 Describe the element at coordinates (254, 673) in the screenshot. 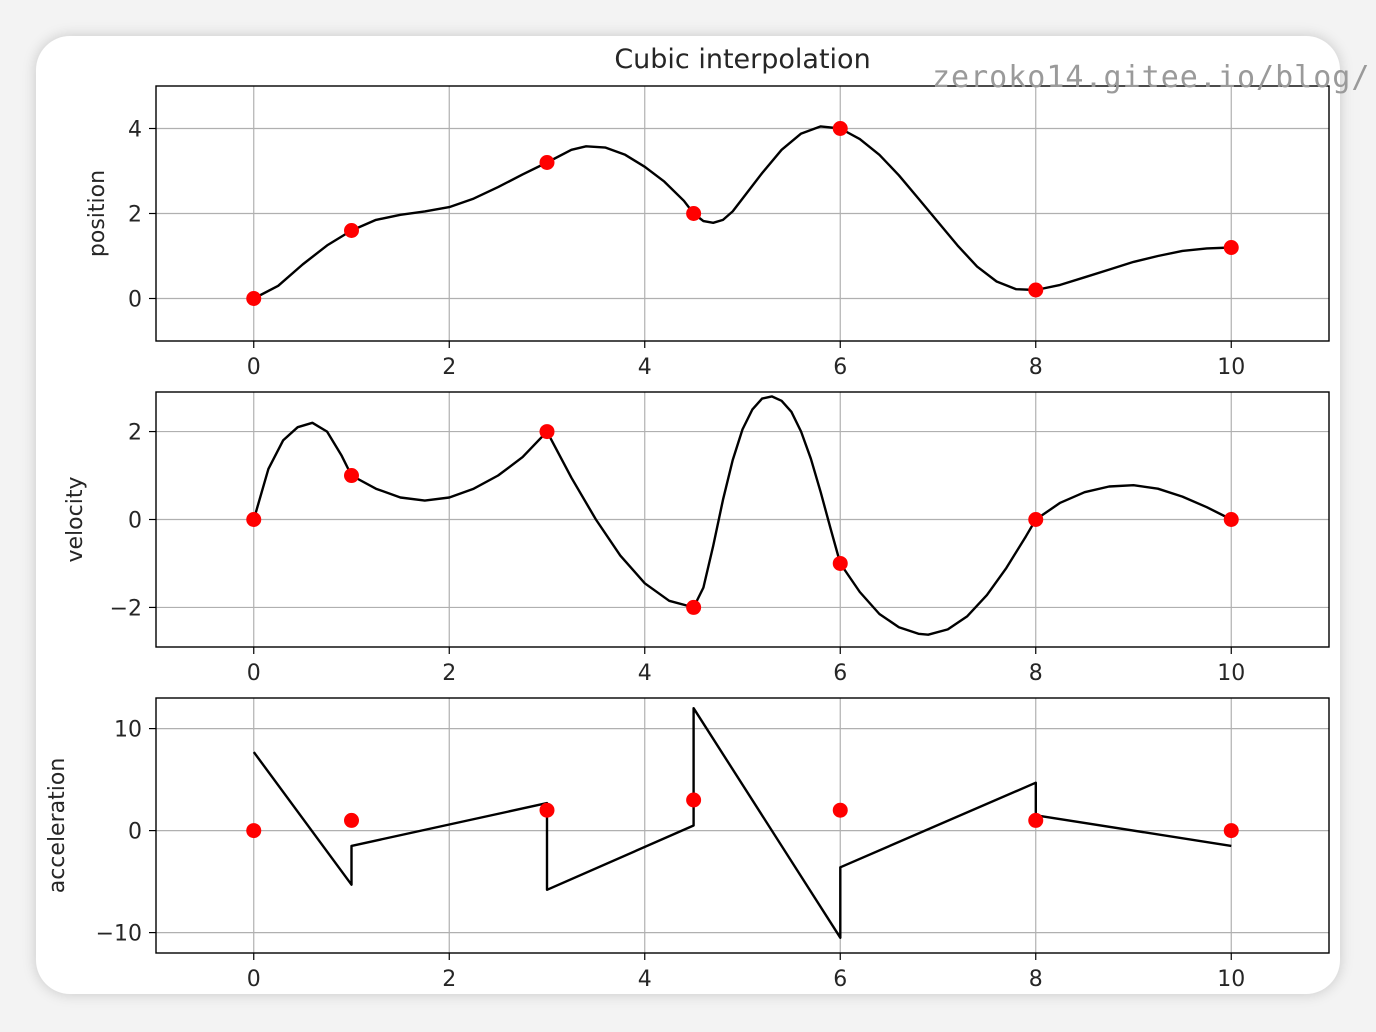

I see `velocity-xtick-label: 0` at that location.